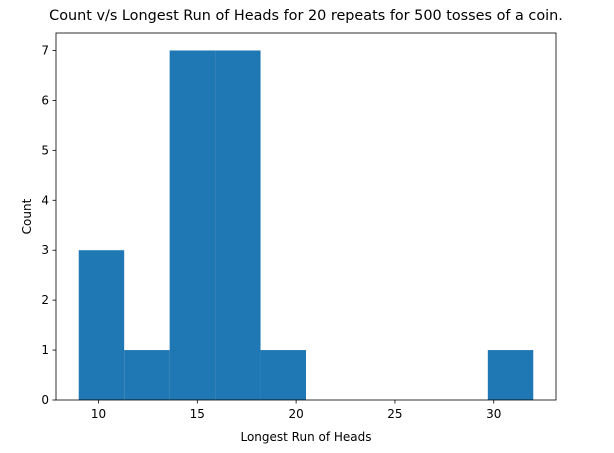  Describe the element at coordinates (305, 437) in the screenshot. I see `x-axis-label: Longest Run of Heads` at that location.